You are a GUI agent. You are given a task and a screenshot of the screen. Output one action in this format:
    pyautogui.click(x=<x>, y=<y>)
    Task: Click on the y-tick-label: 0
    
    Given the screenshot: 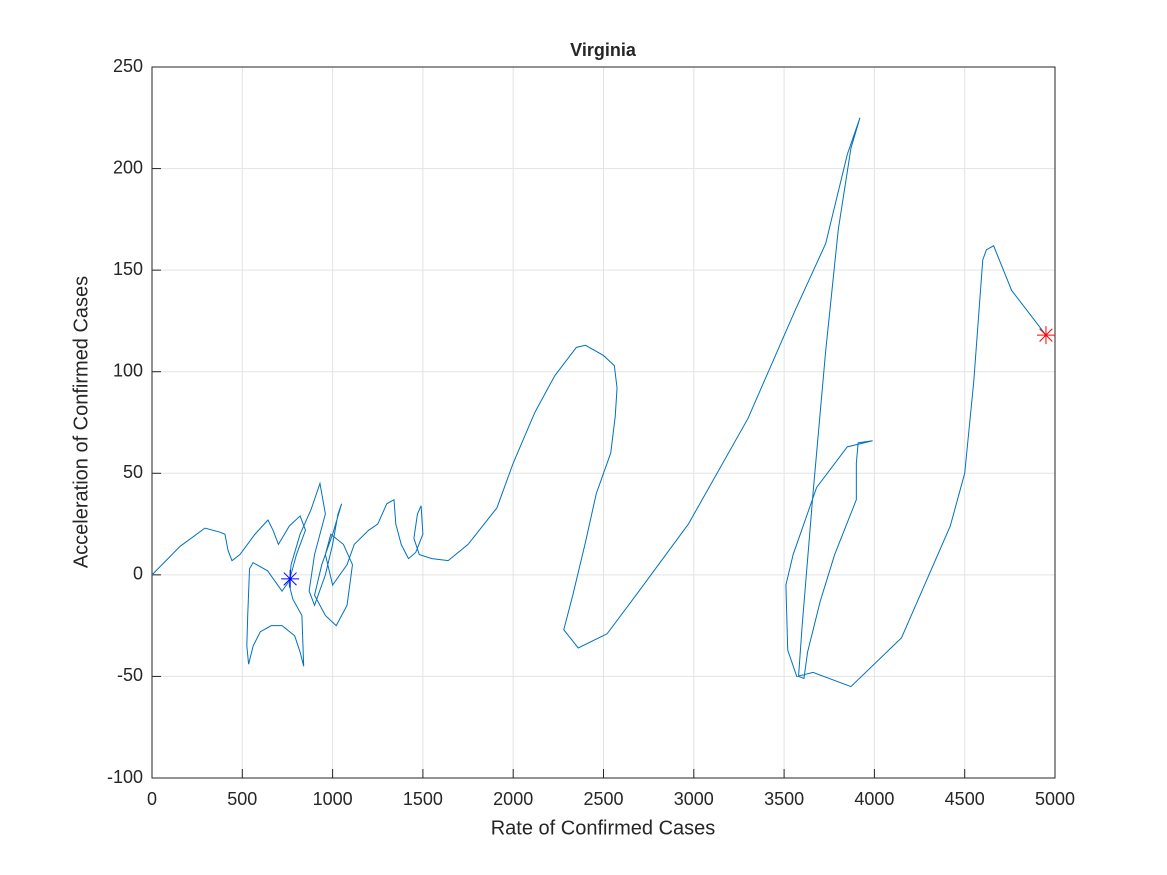 What is the action you would take?
    pyautogui.click(x=138, y=574)
    